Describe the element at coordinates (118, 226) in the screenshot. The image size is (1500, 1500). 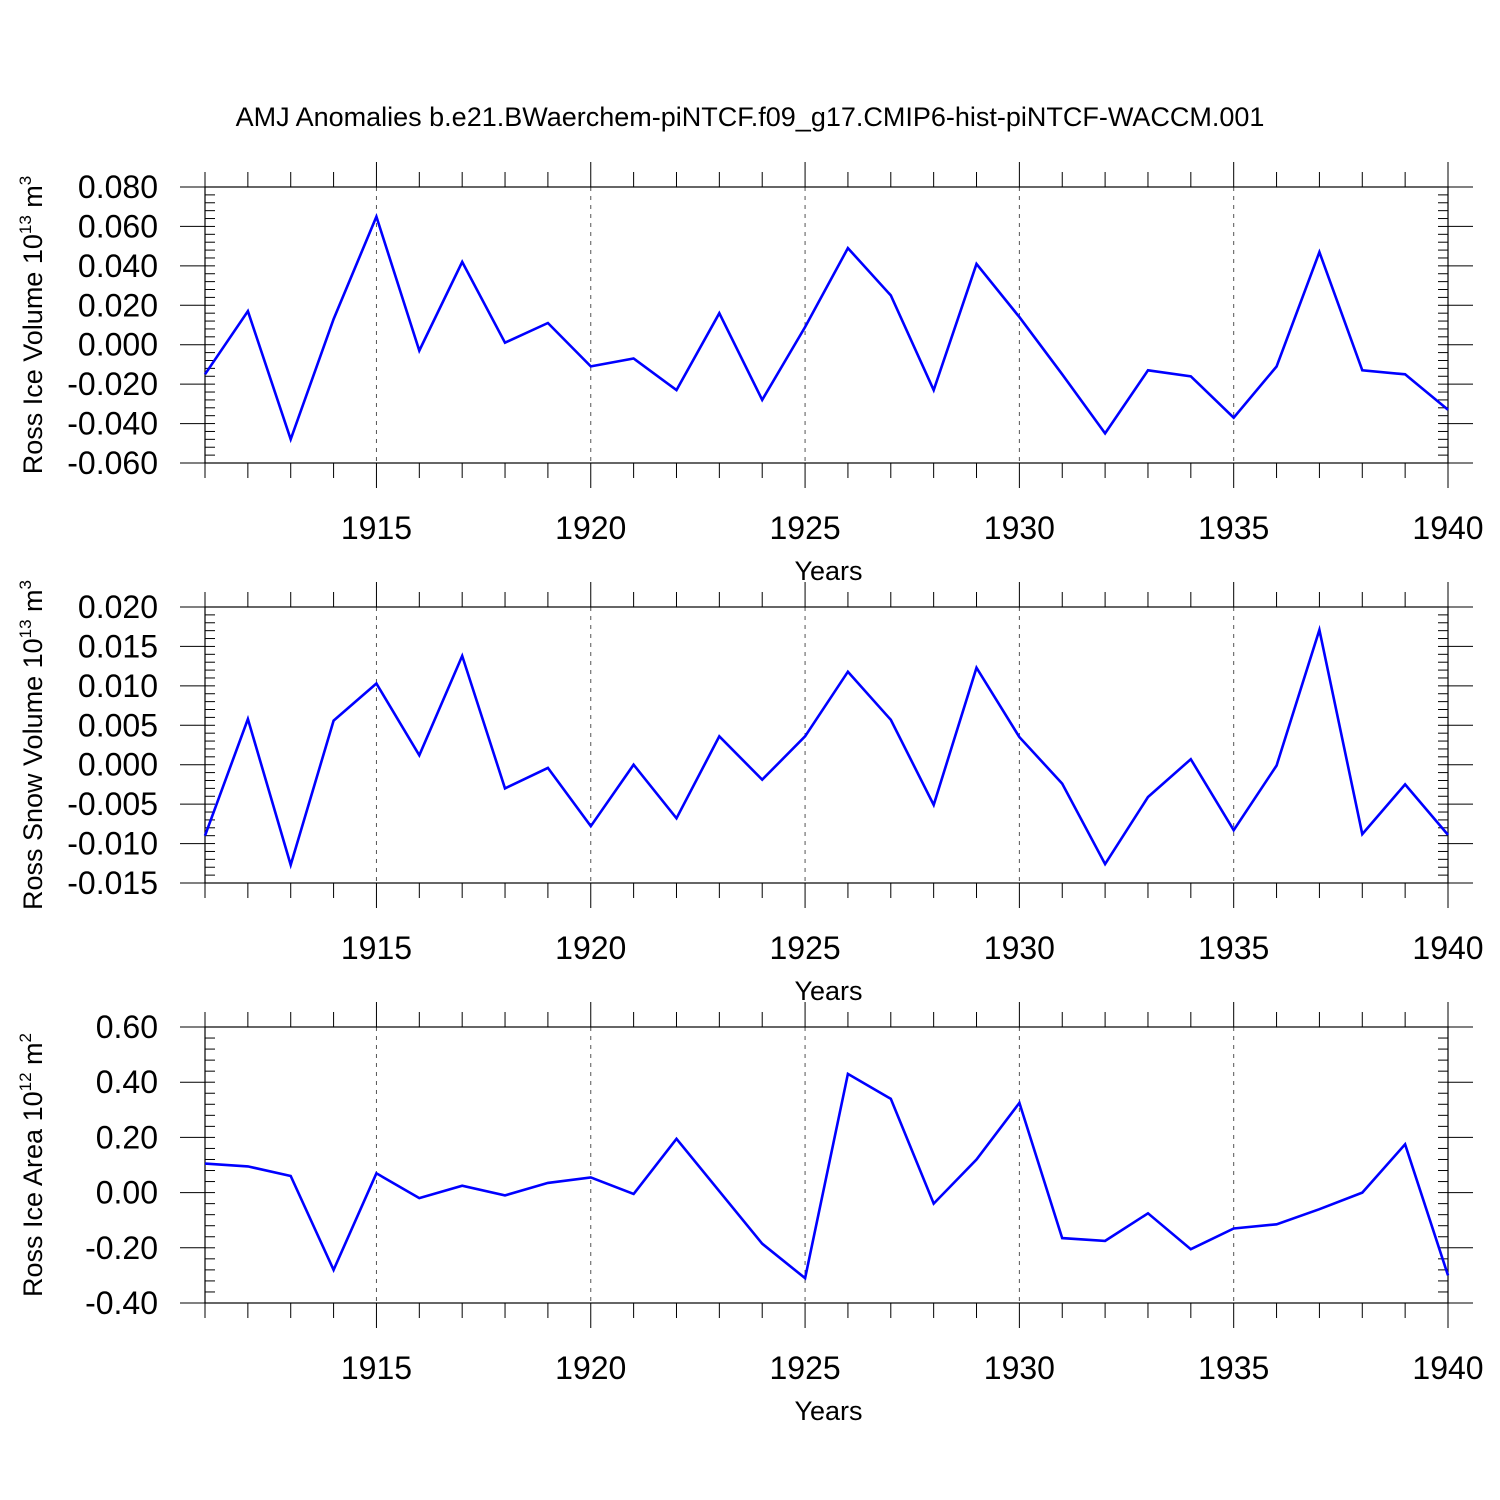
I see `y-tick-label: 0.060` at that location.